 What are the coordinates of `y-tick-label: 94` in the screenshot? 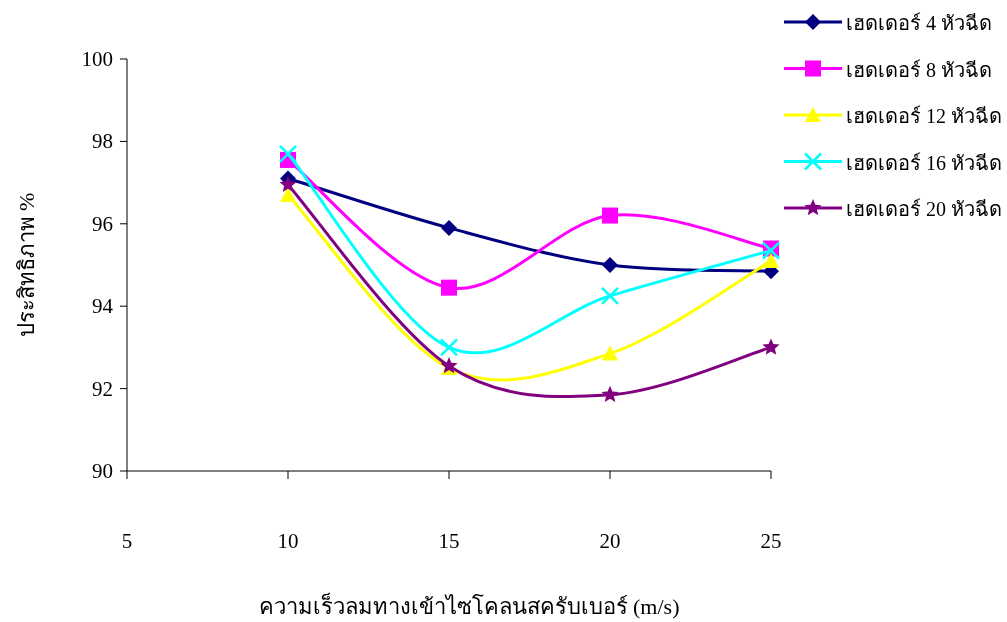 It's located at (103, 306).